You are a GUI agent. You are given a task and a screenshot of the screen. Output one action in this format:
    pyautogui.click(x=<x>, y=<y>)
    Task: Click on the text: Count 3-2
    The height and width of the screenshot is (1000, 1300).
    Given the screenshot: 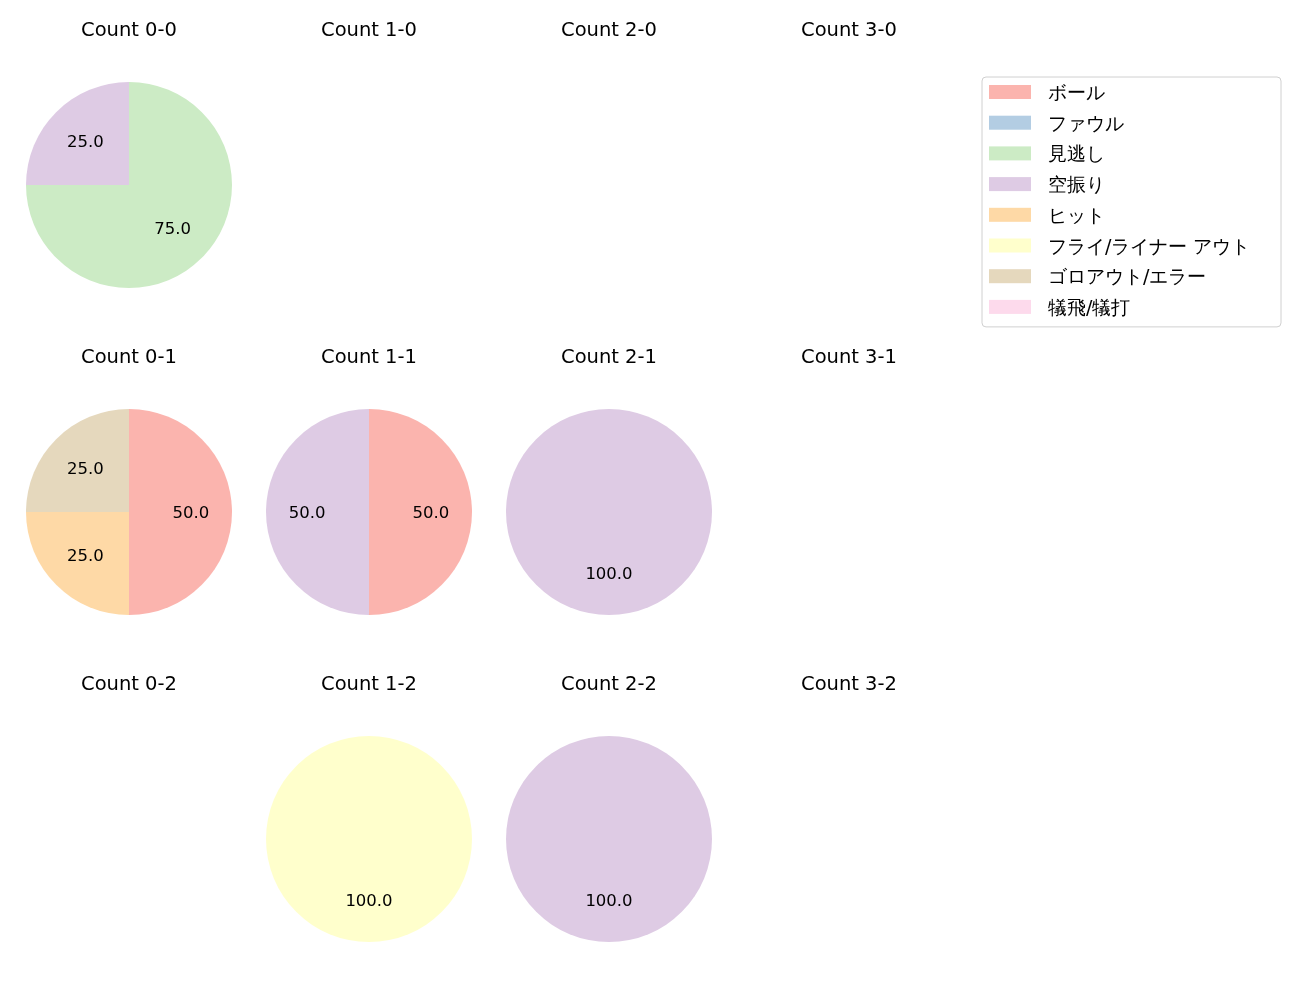 What is the action you would take?
    pyautogui.click(x=849, y=683)
    